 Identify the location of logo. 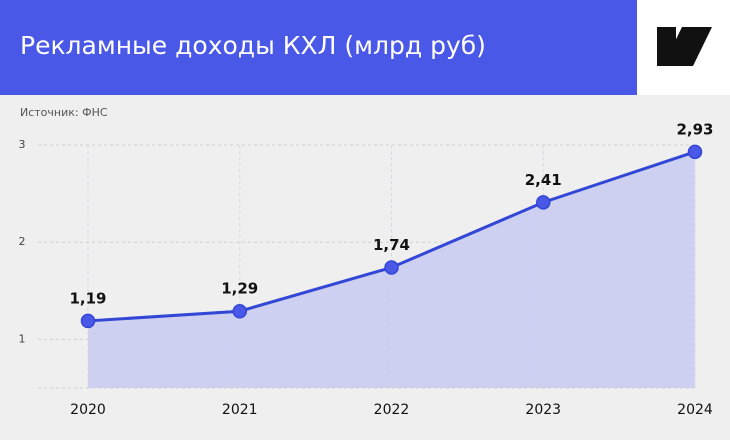
(684, 46).